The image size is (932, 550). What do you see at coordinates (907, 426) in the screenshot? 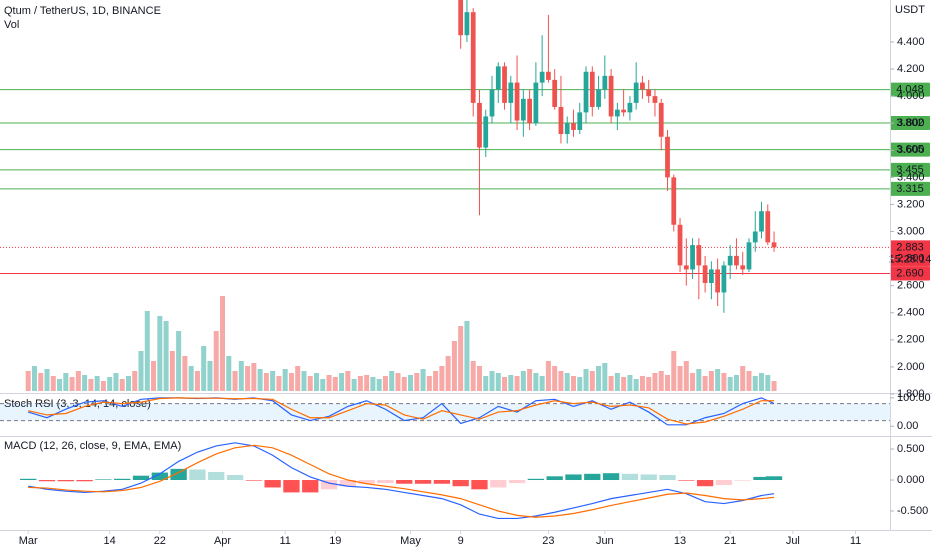
I see `stoch-tick-label: 0.00` at bounding box center [907, 426].